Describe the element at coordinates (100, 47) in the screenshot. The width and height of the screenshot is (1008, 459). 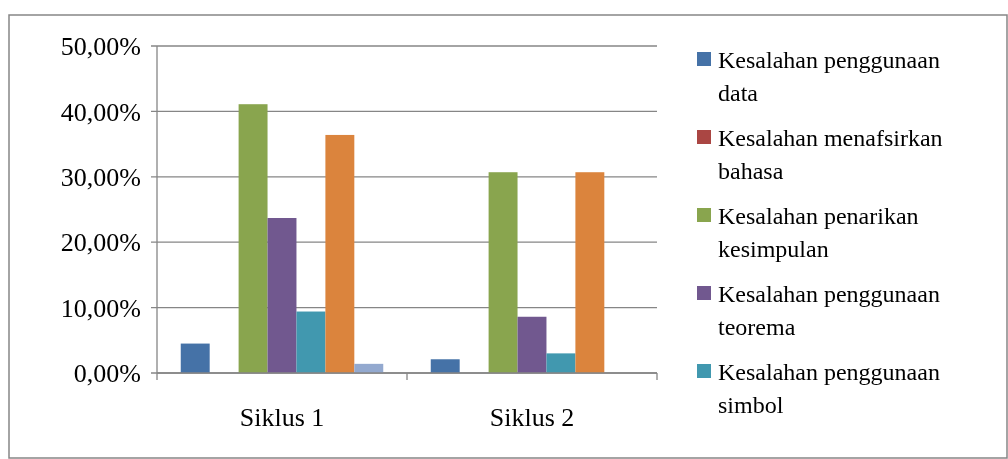
I see `y-tick-label: 50,00%` at that location.